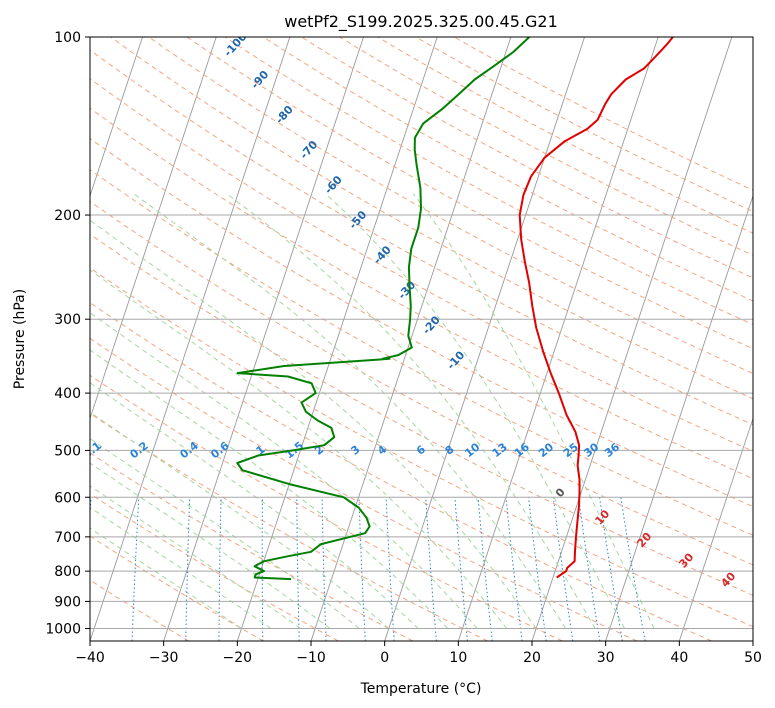  What do you see at coordinates (164, 658) in the screenshot?
I see `x-tick-label: −30` at bounding box center [164, 658].